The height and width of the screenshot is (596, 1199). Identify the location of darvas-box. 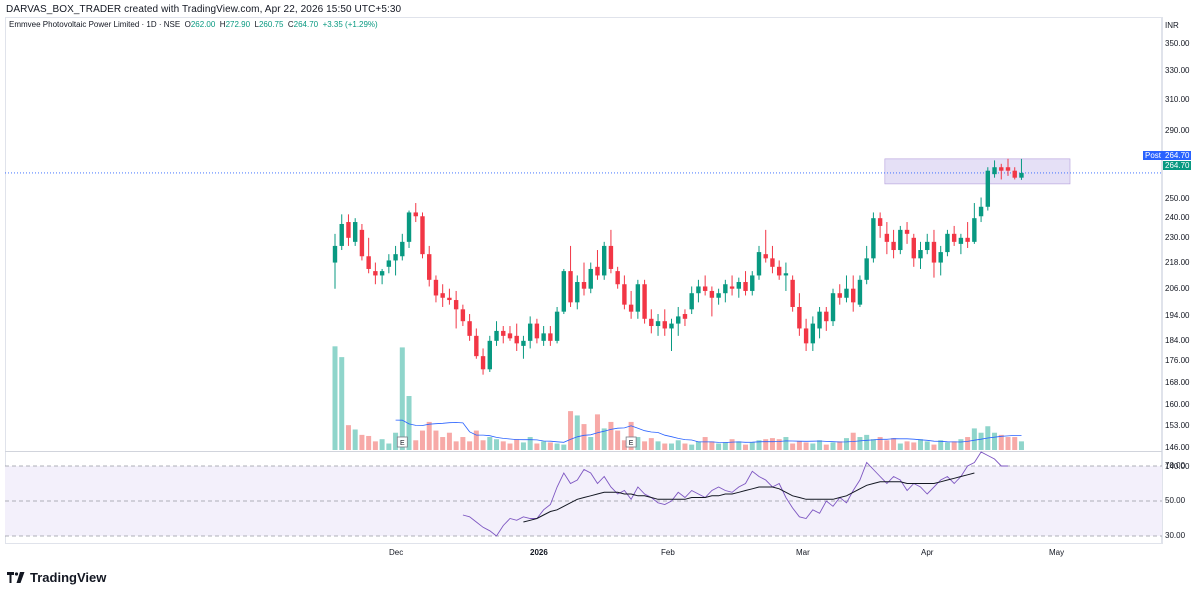
(977, 171).